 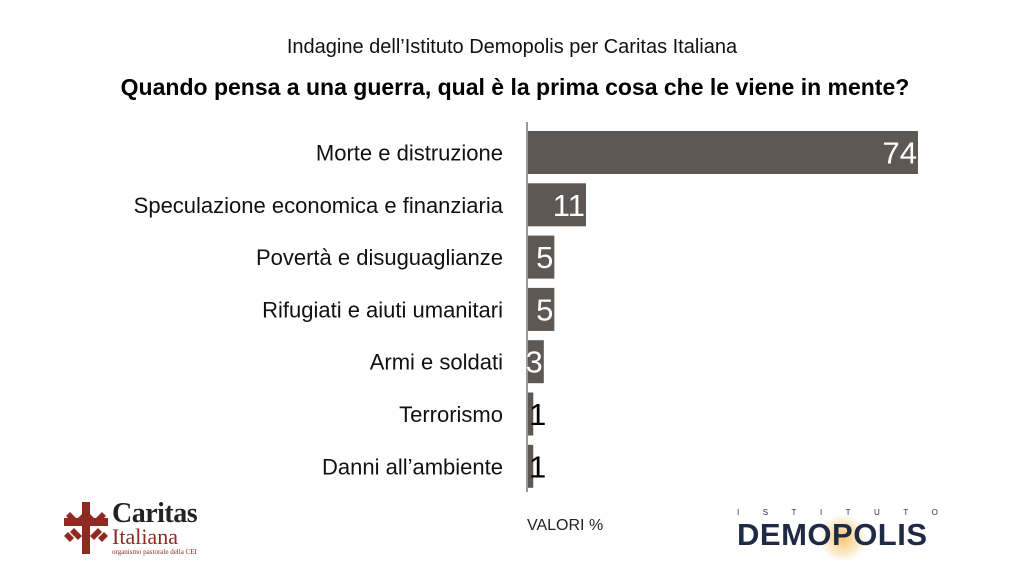 What do you see at coordinates (569, 205) in the screenshot?
I see `value-label: 11` at bounding box center [569, 205].